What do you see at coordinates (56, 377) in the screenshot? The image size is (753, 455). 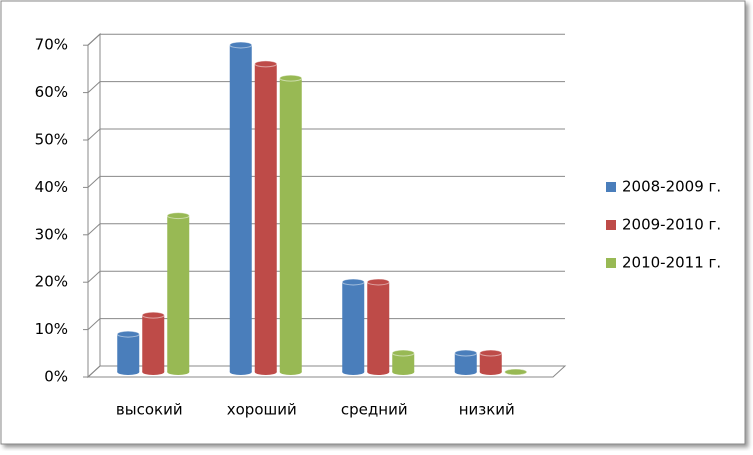 I see `y-tick-label: 0%` at bounding box center [56, 377].